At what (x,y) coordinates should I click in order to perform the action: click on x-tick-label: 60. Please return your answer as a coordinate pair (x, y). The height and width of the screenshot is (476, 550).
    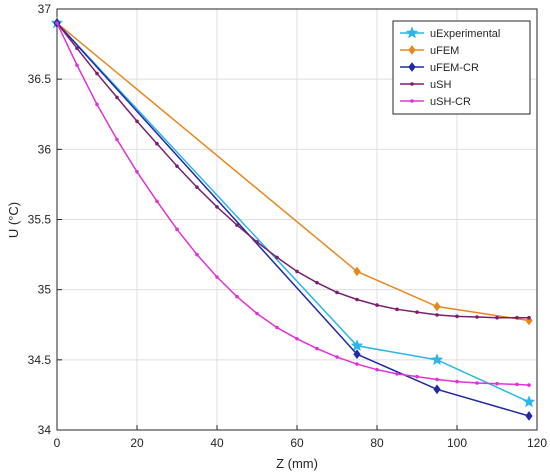
    Looking at the image, I should click on (297, 443).